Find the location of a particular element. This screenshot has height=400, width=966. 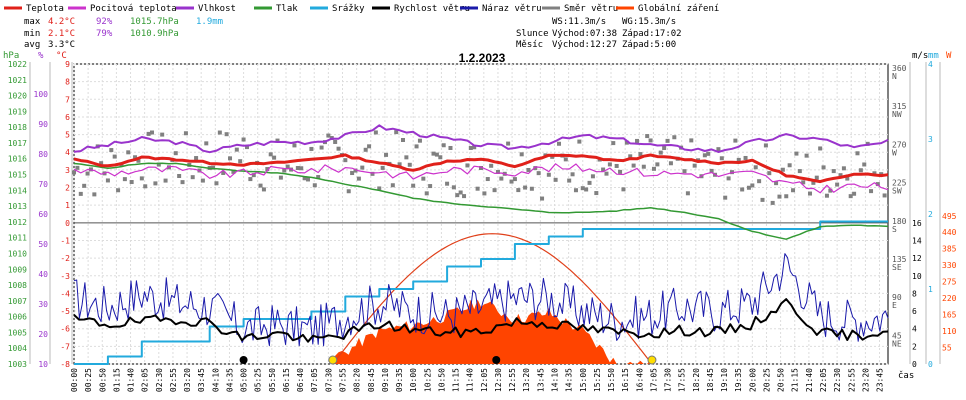

tick-degc: 7 is located at coordinates (67, 99).